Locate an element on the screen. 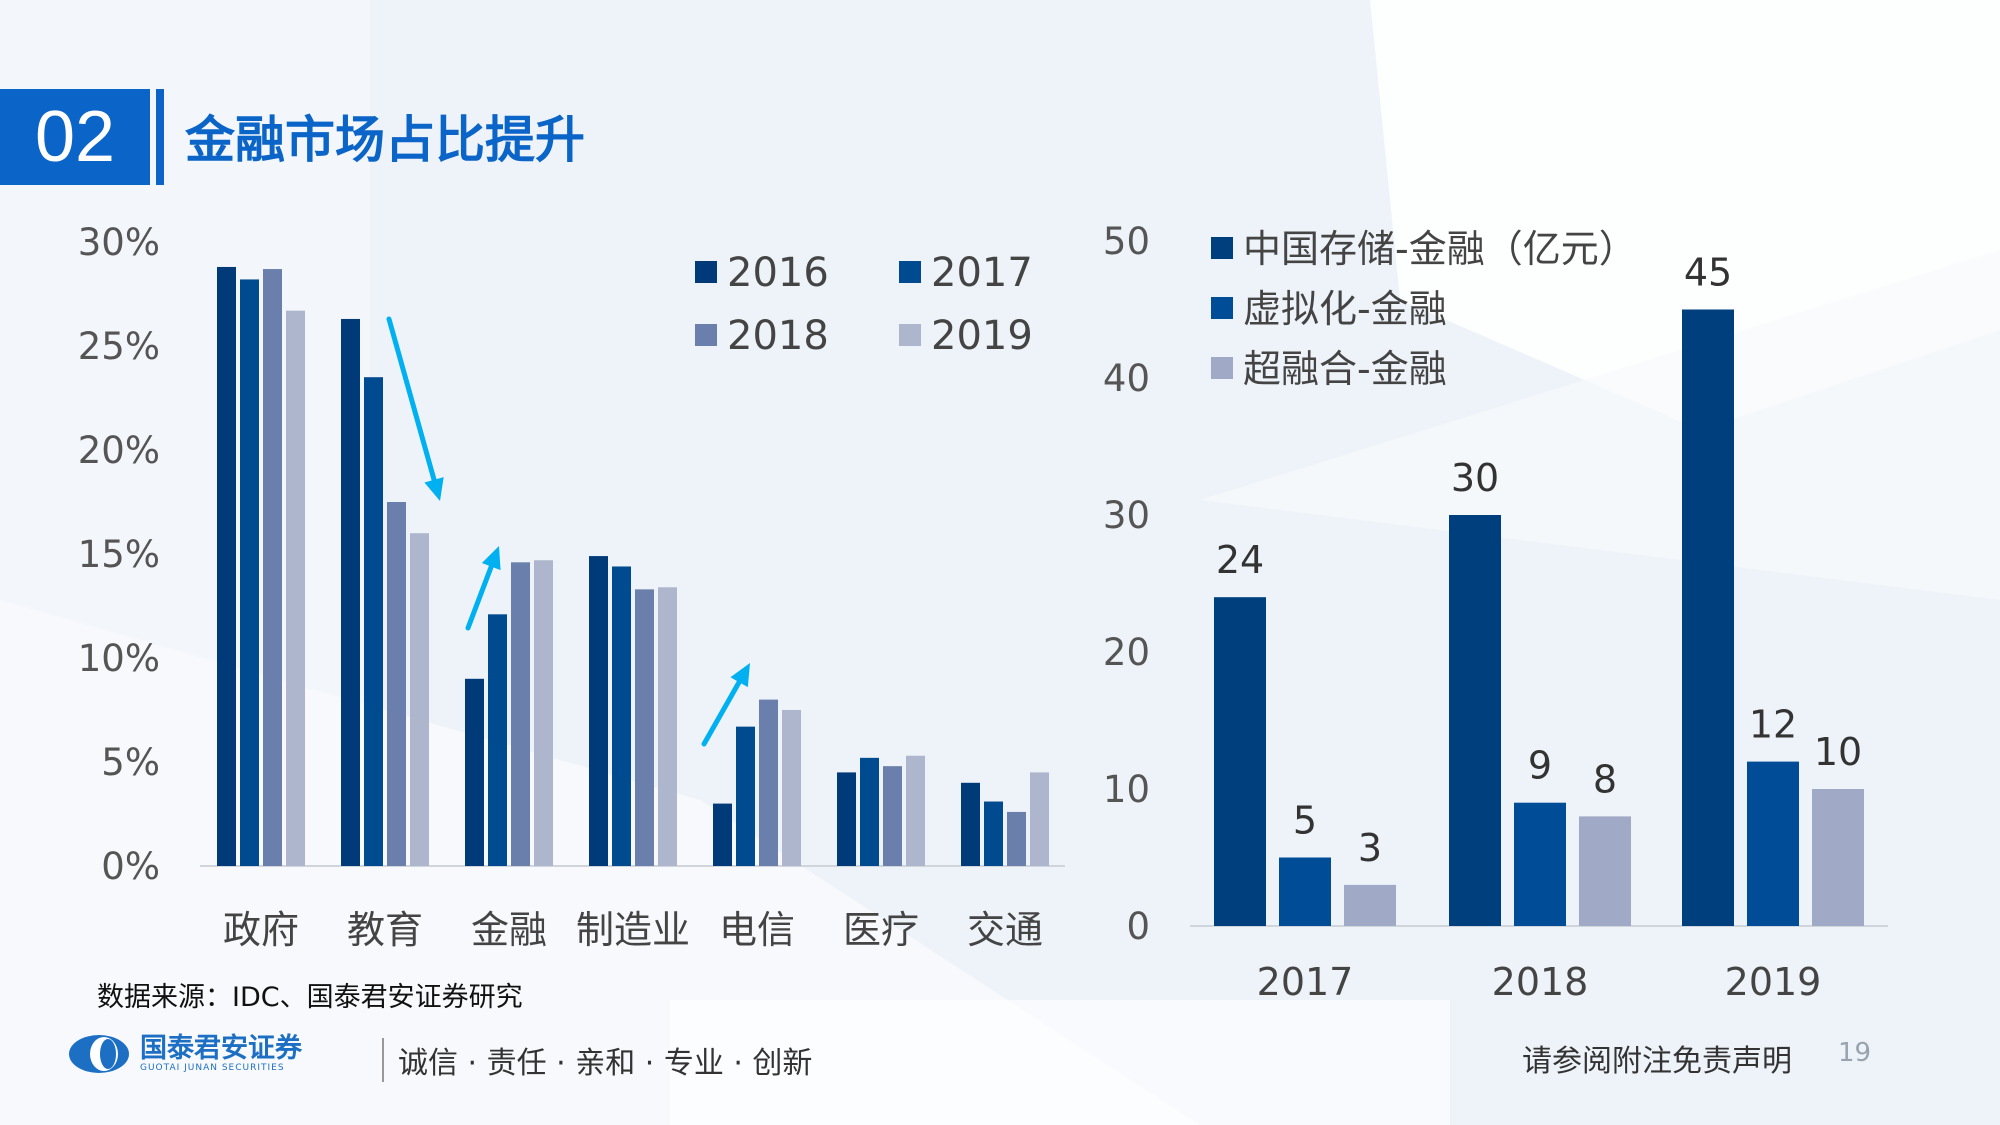 The image size is (2000, 1125). y-tick-label: 10 is located at coordinates (1126, 789).